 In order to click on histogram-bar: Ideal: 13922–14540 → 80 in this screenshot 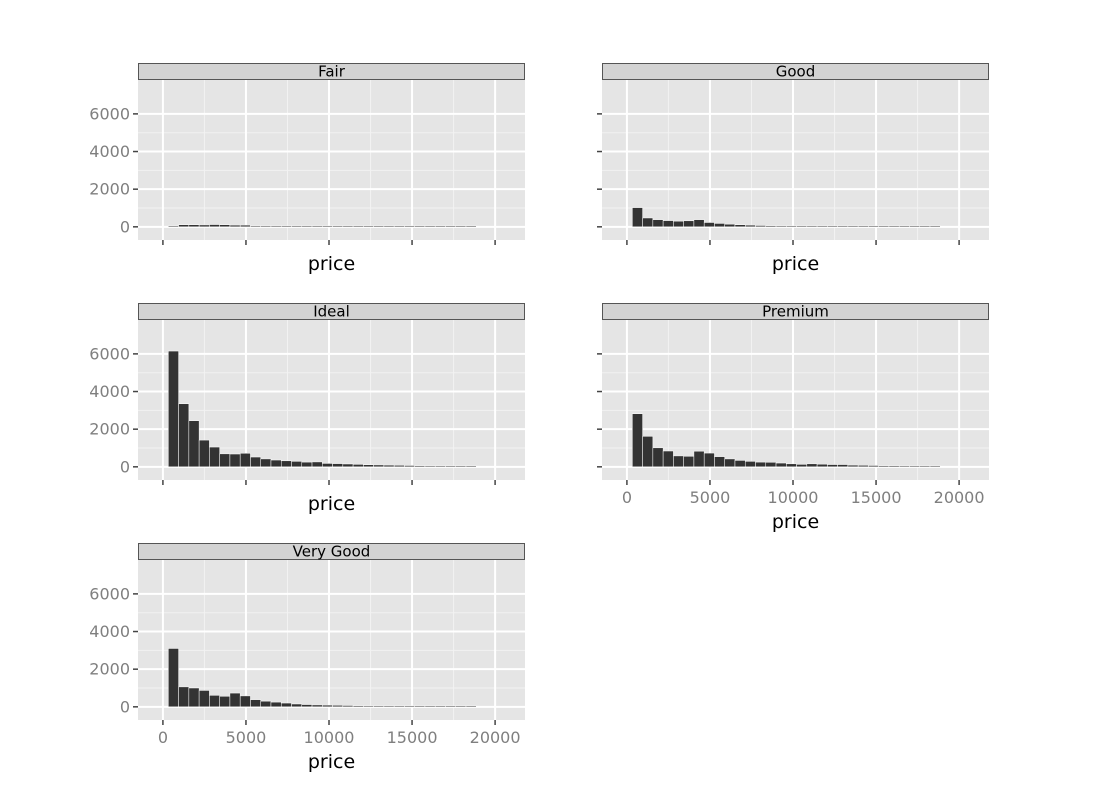, I will do `click(399, 466)`.